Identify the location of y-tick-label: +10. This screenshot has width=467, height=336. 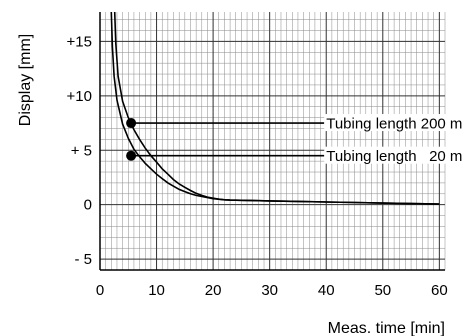
(79, 96).